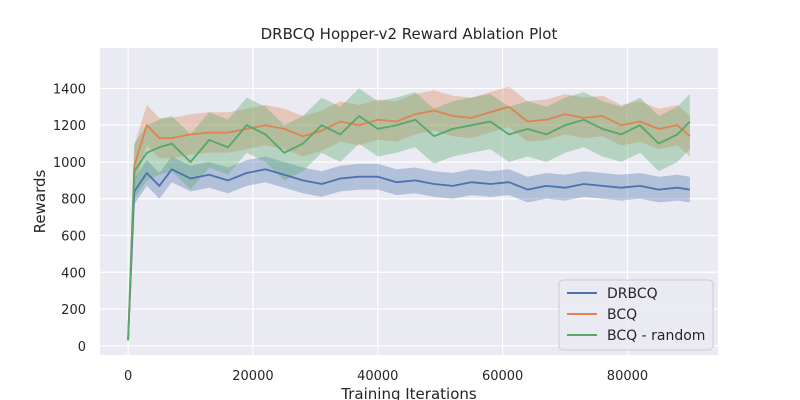 This screenshot has height=400, width=800. I want to click on y-tick-label: 1200, so click(69, 126).